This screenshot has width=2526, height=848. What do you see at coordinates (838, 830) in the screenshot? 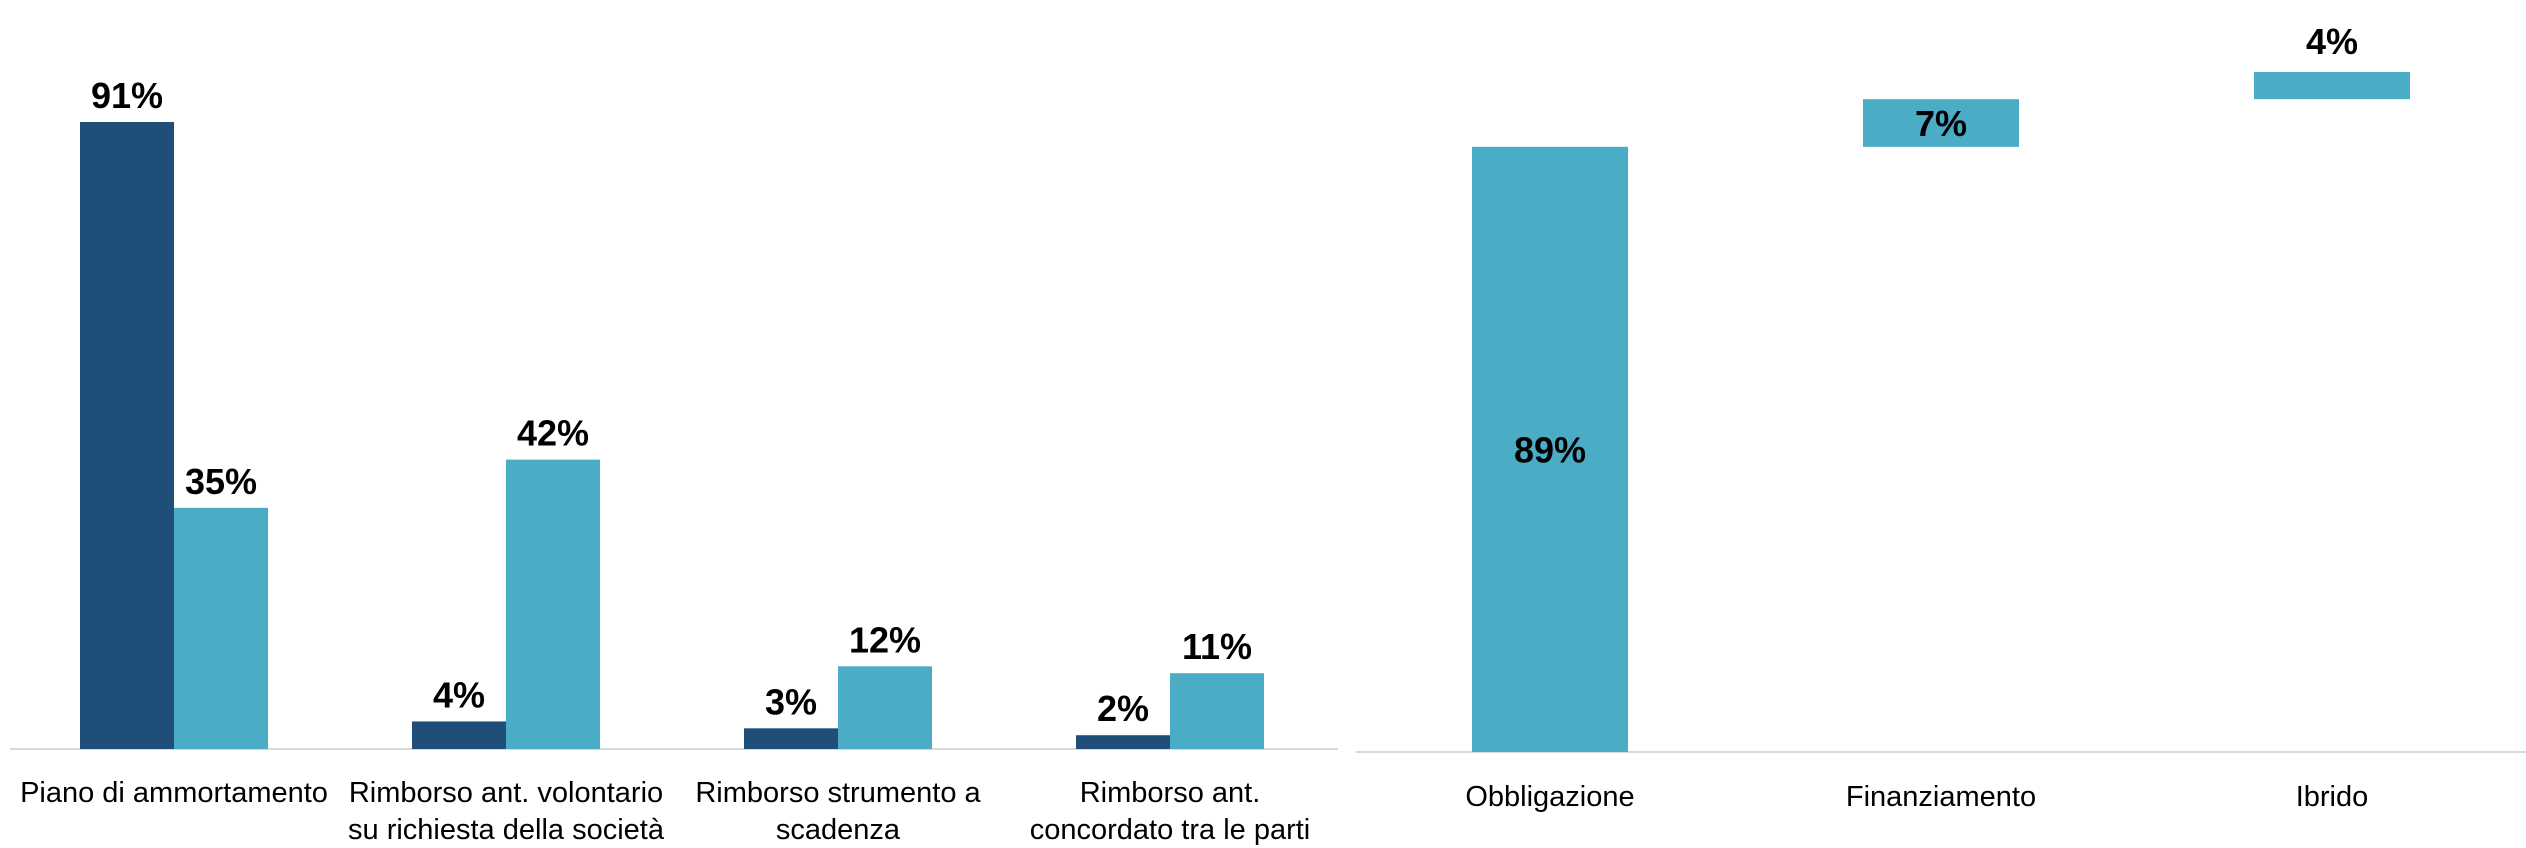
I see `category-label: scadenza` at bounding box center [838, 830].